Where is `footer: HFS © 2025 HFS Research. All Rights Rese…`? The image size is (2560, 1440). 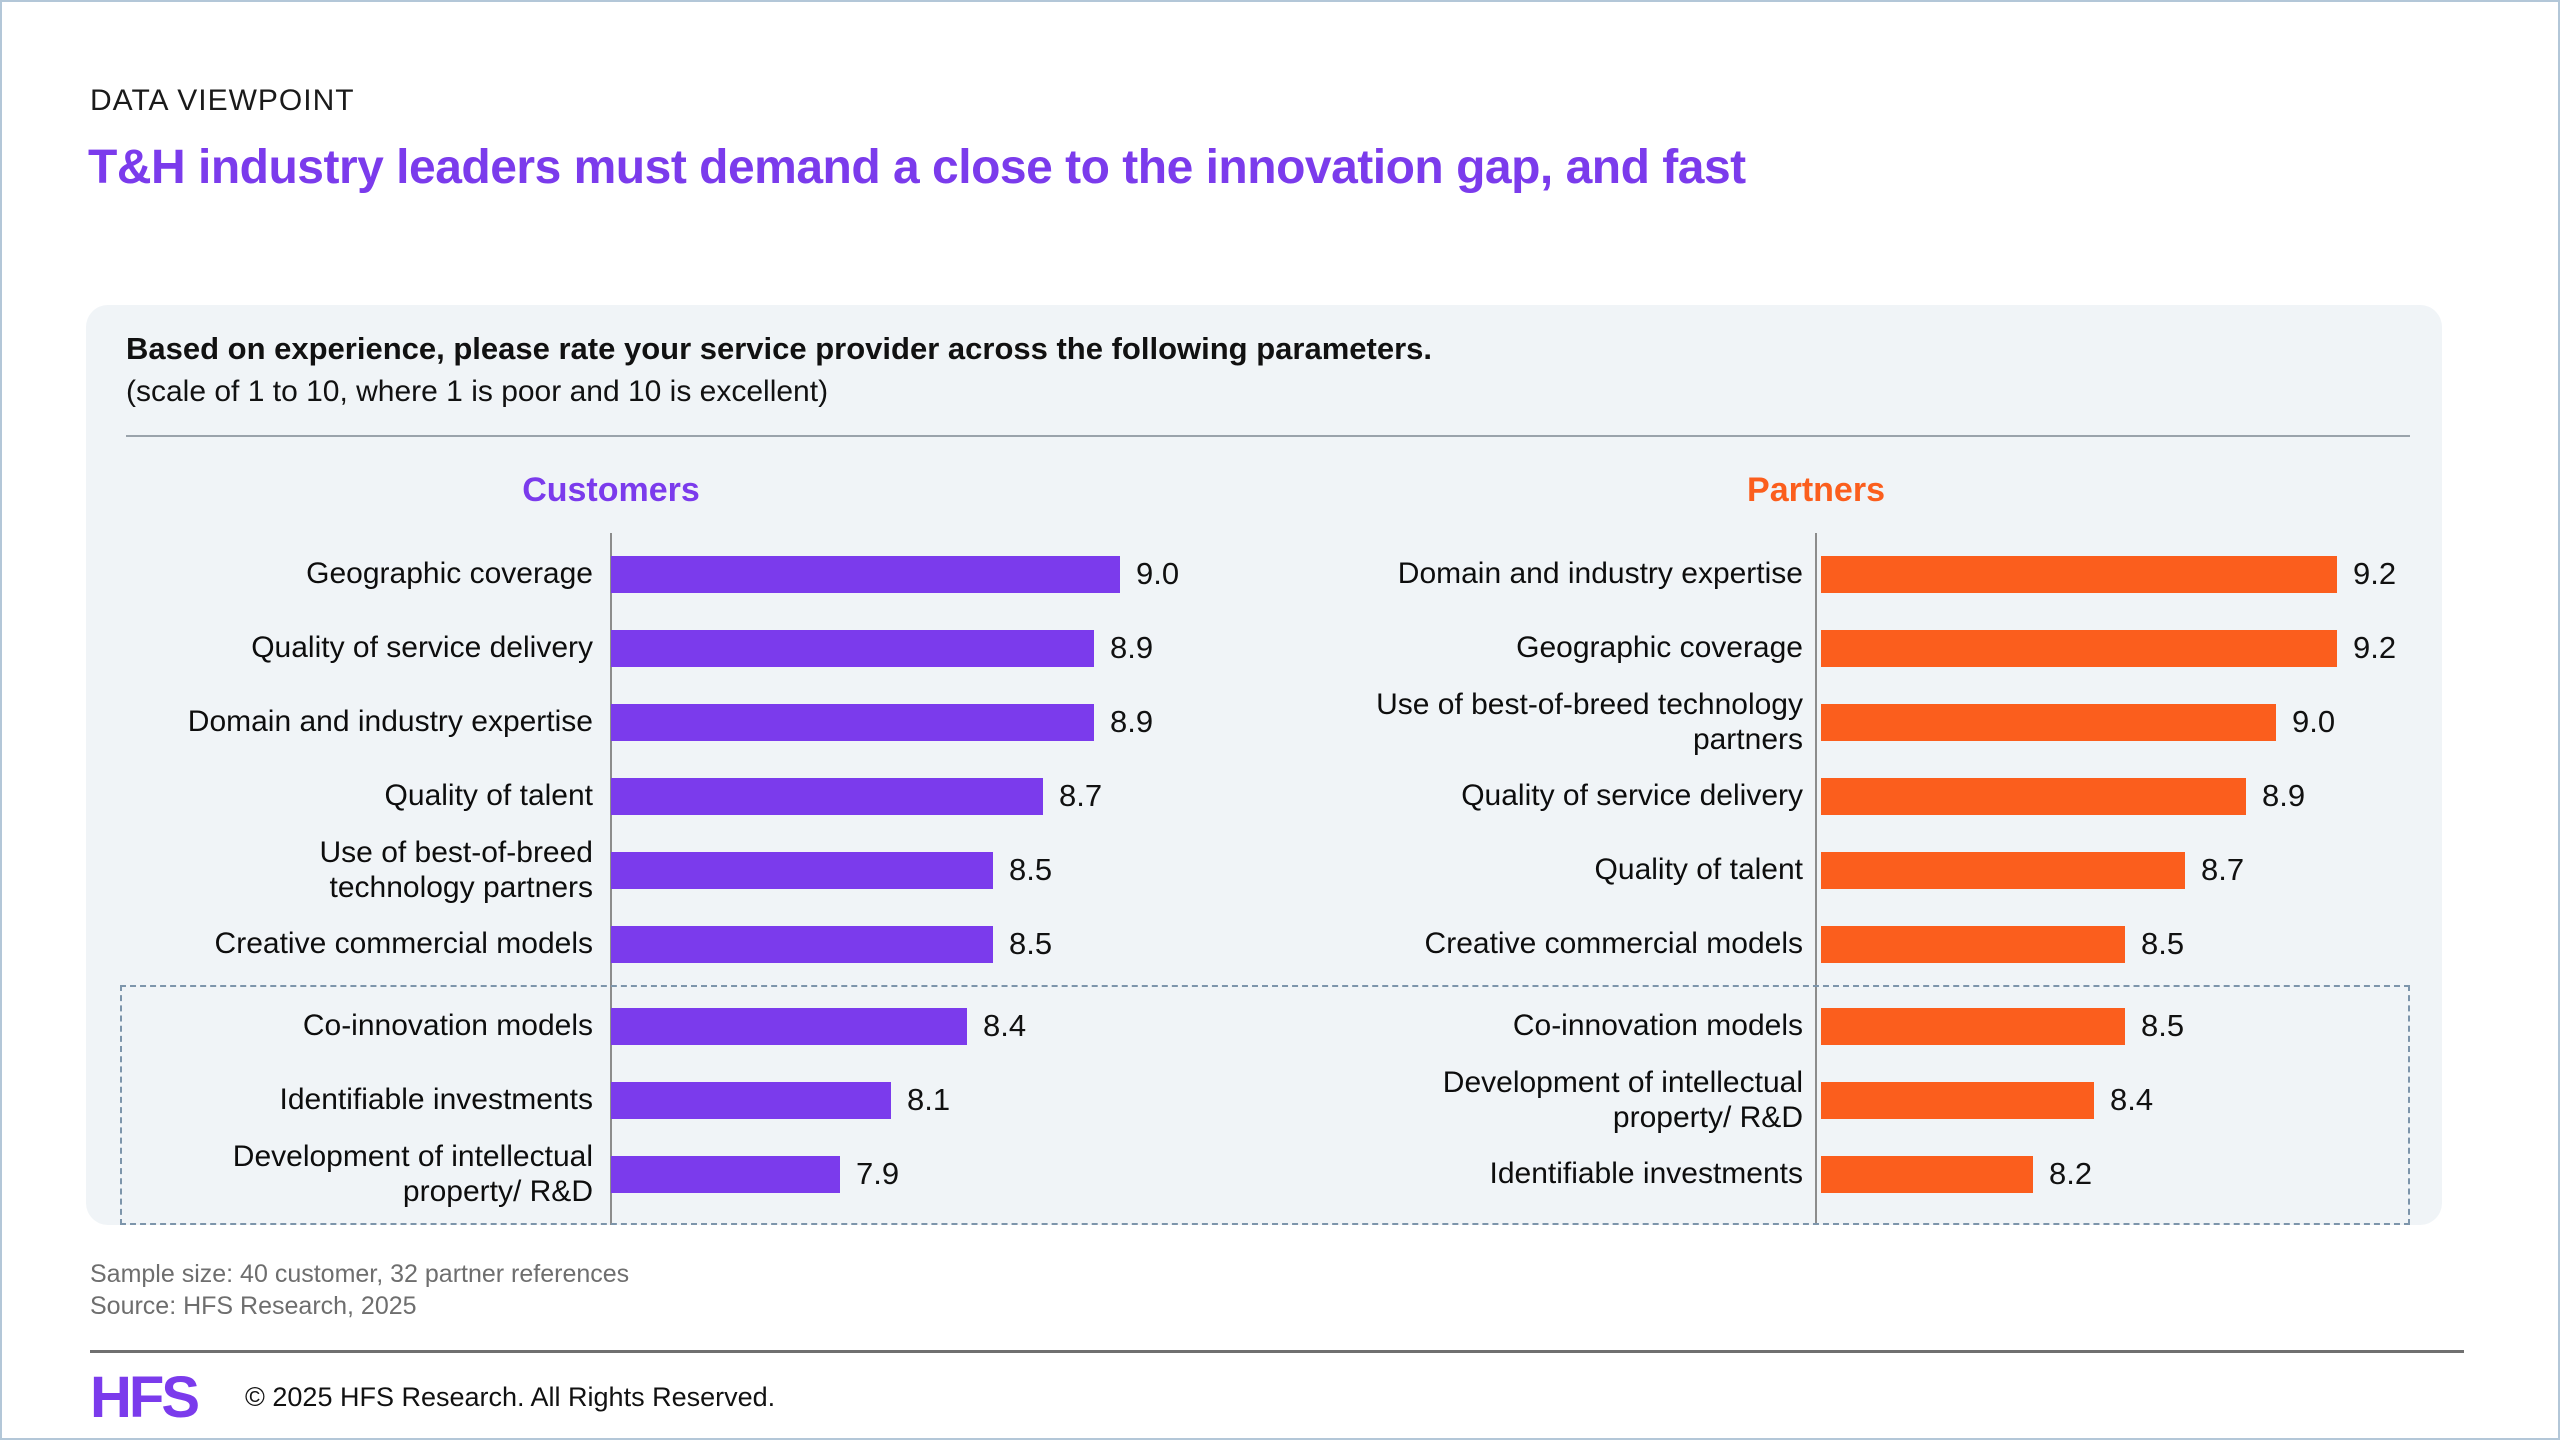
footer: HFS © 2025 HFS Research. All Rights Rese… is located at coordinates (432, 1397).